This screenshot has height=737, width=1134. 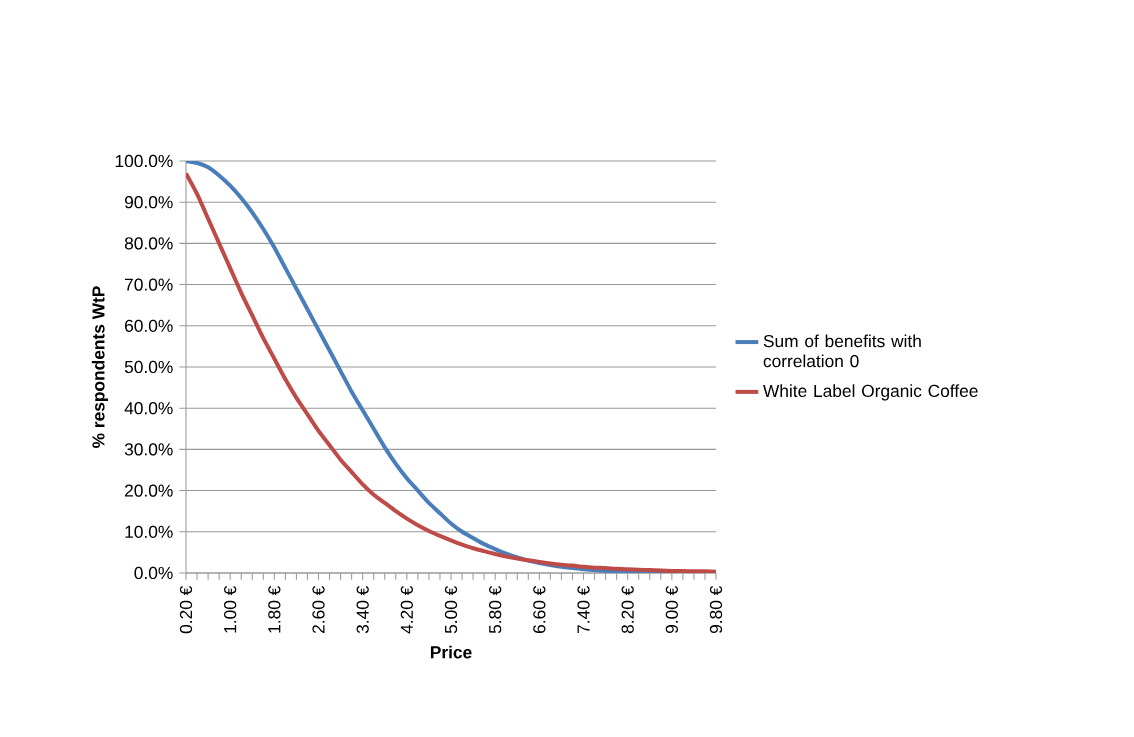 I want to click on x-tick-label: 3.40 €, so click(x=362, y=609).